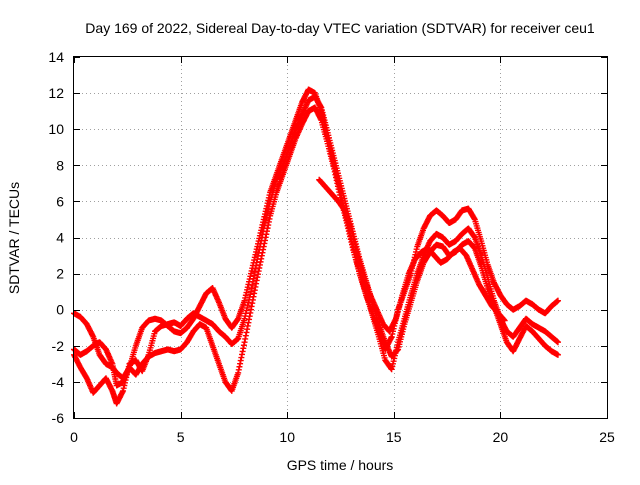 This screenshot has height=485, width=640. What do you see at coordinates (60, 238) in the screenshot?
I see `y-tick-label: 4` at bounding box center [60, 238].